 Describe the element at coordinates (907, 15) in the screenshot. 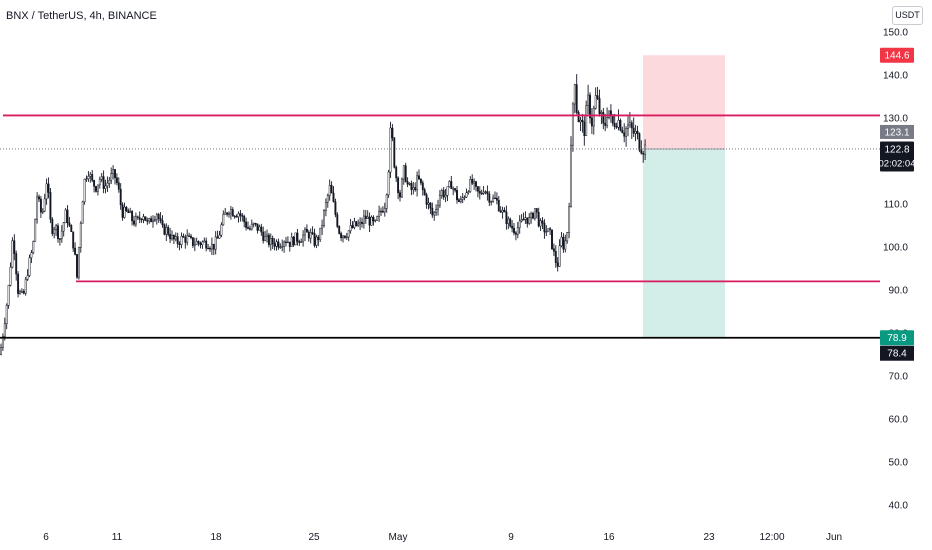

I see `currency-selector: USDT` at that location.